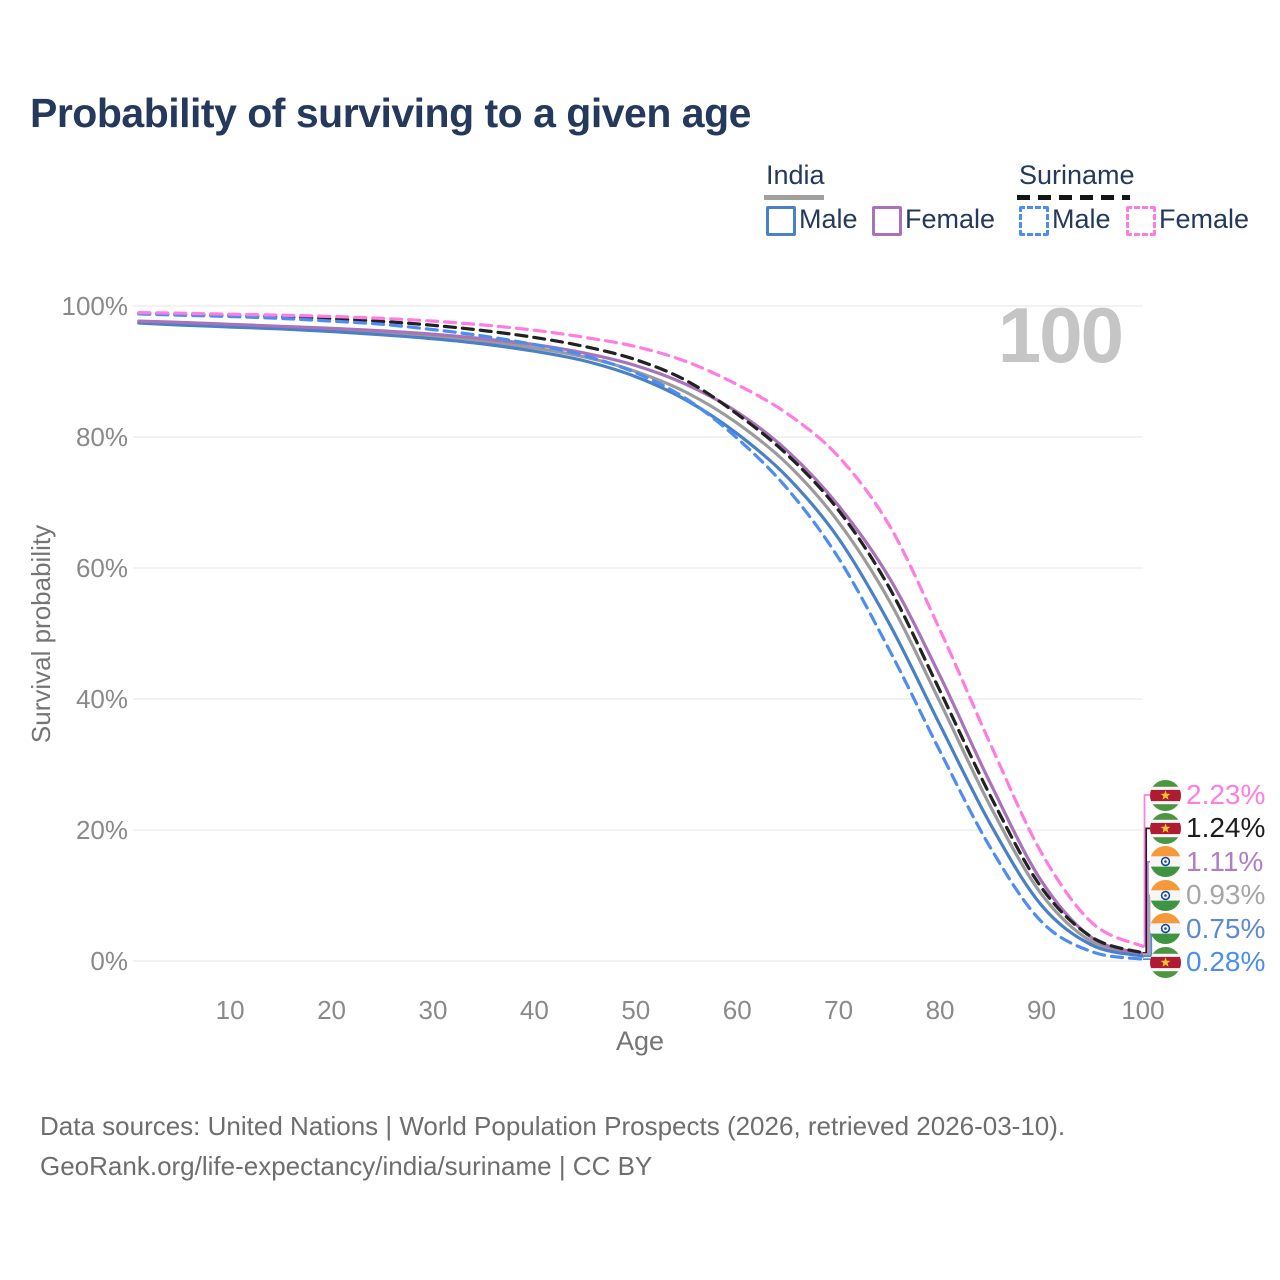  Describe the element at coordinates (331, 1010) in the screenshot. I see `x-tick-label: 20` at that location.